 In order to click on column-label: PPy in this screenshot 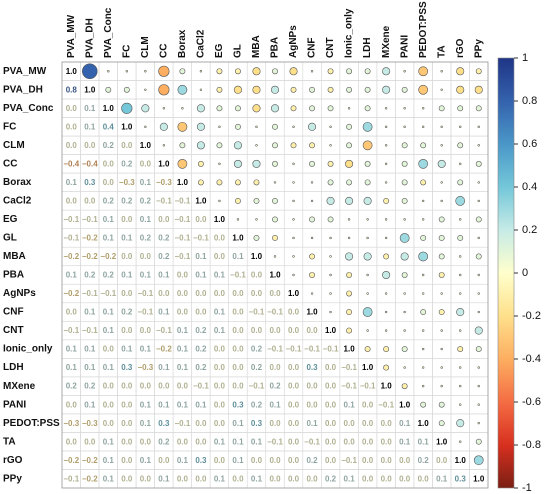, I will do `click(478, 48)`.